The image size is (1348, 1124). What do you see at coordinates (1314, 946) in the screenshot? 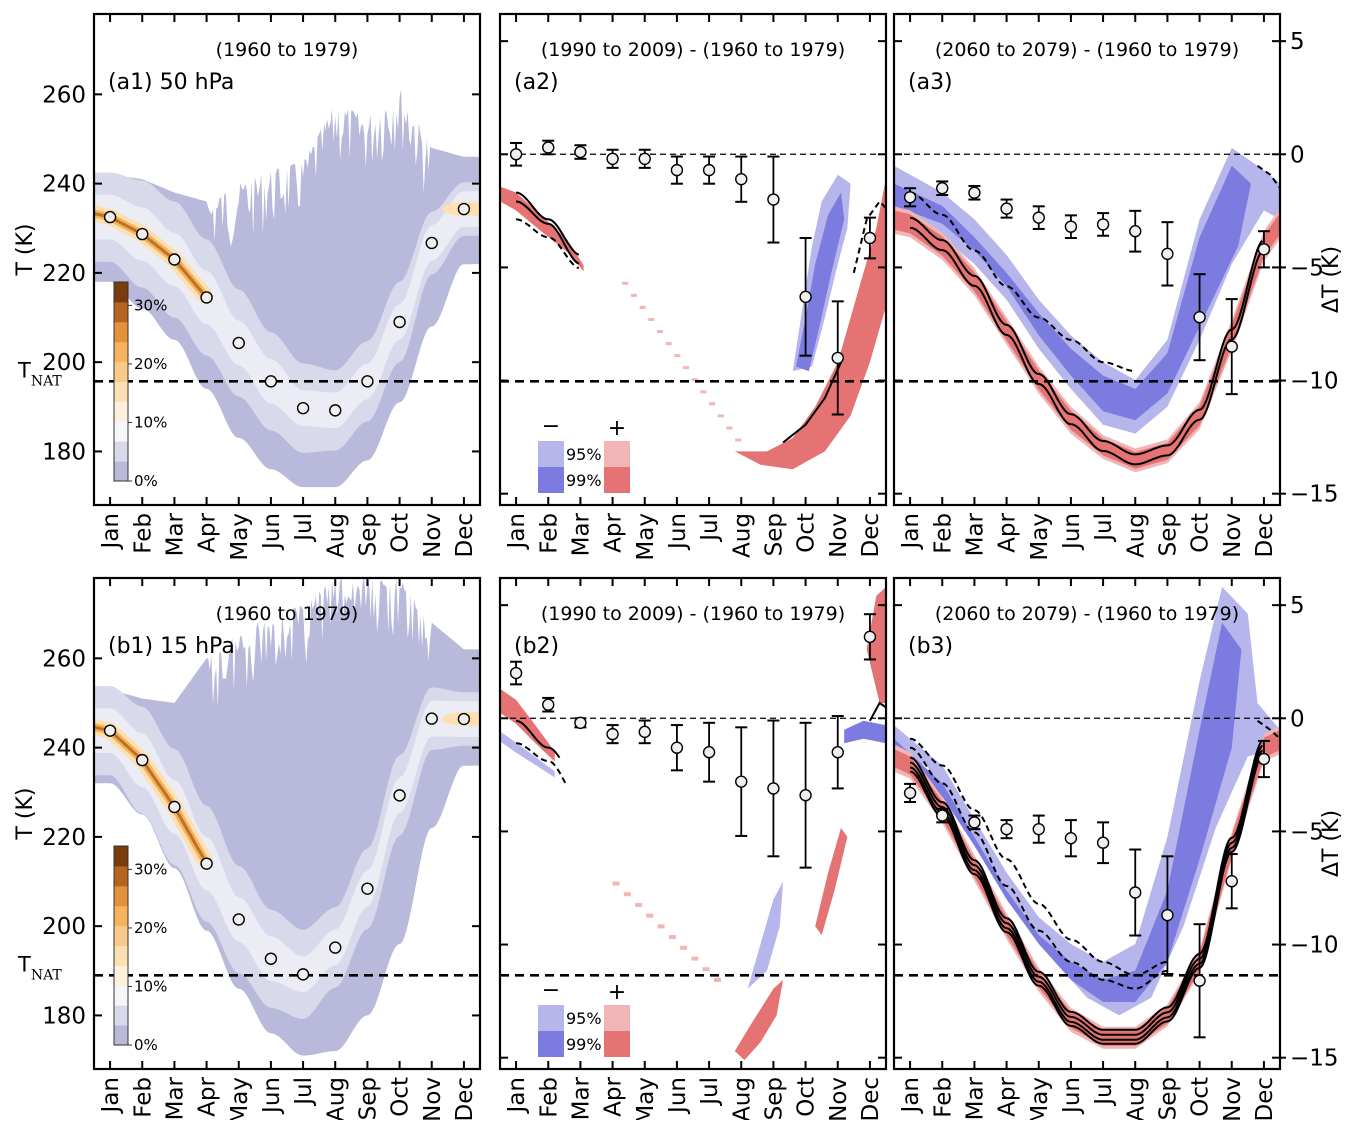
I see `dy-tick-label: −10` at bounding box center [1314, 946].